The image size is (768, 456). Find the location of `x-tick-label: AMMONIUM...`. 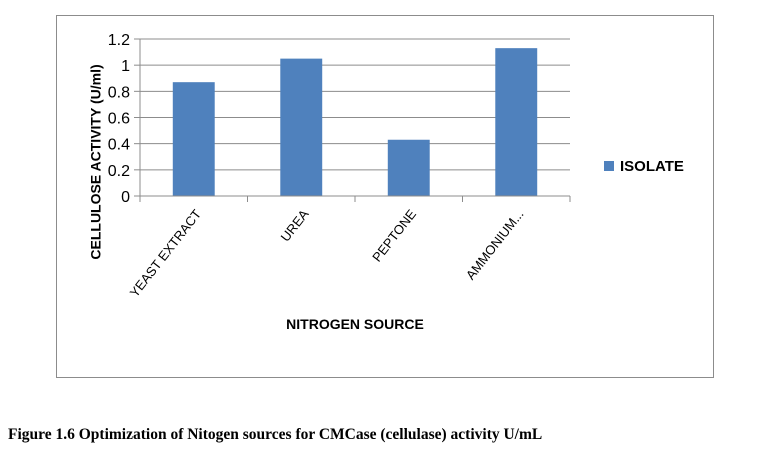

x-tick-label: AMMONIUM... is located at coordinates (495, 245).